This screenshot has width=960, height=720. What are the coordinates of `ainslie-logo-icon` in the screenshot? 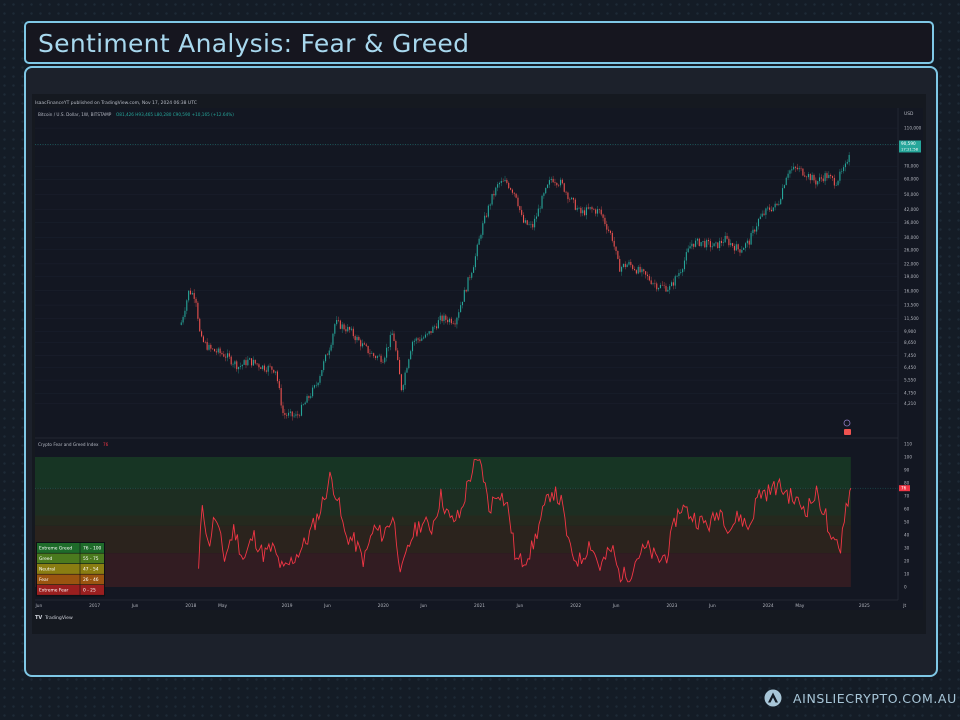 It's located at (773, 698).